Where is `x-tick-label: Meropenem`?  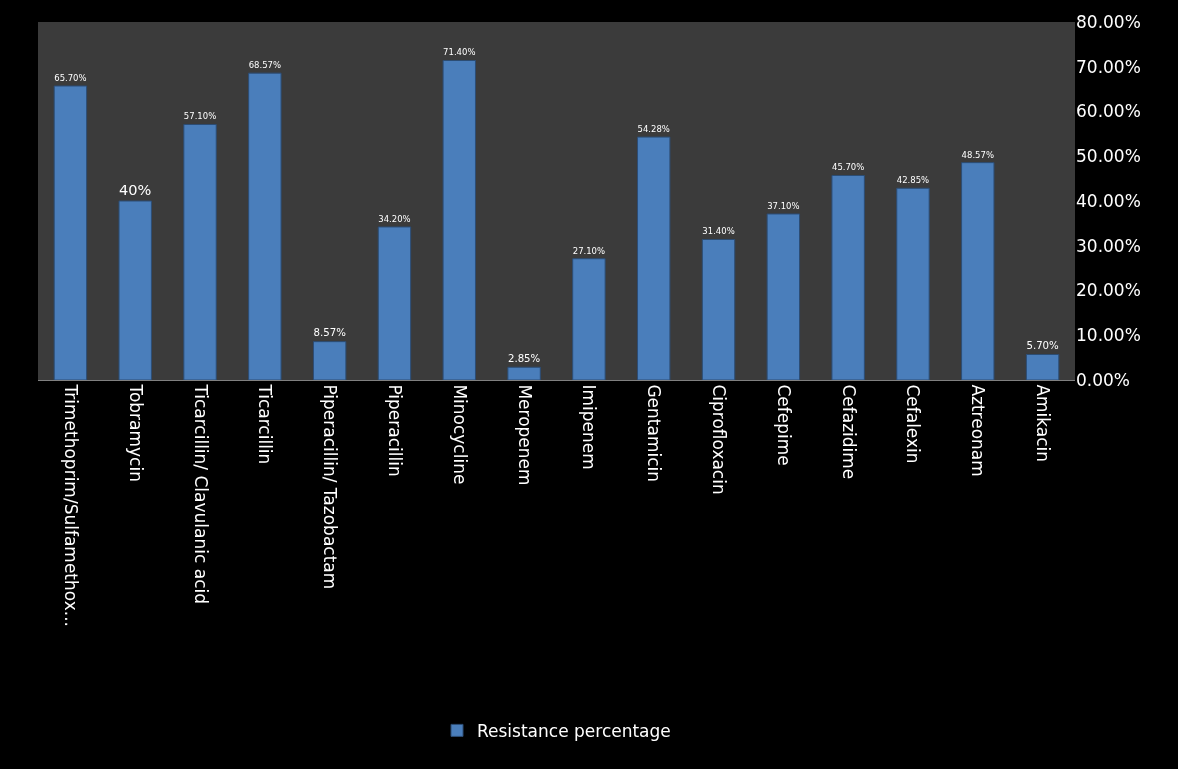
x-tick-label: Meropenem is located at coordinates (524, 435).